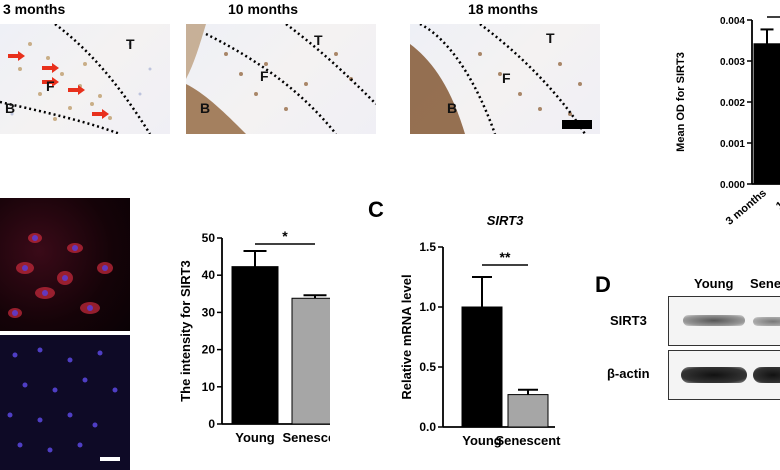 Image resolution: width=780 pixels, height=470 pixels. I want to click on y-tick-label: 0.5, so click(427, 367).